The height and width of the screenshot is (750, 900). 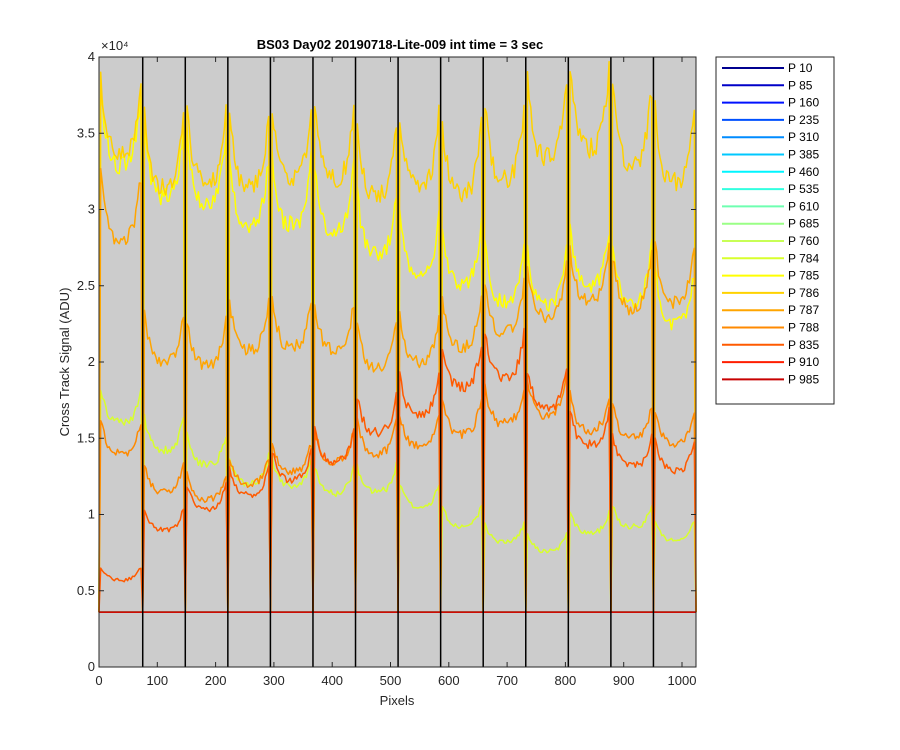 What do you see at coordinates (800, 68) in the screenshot?
I see `legend-entry: P 10` at bounding box center [800, 68].